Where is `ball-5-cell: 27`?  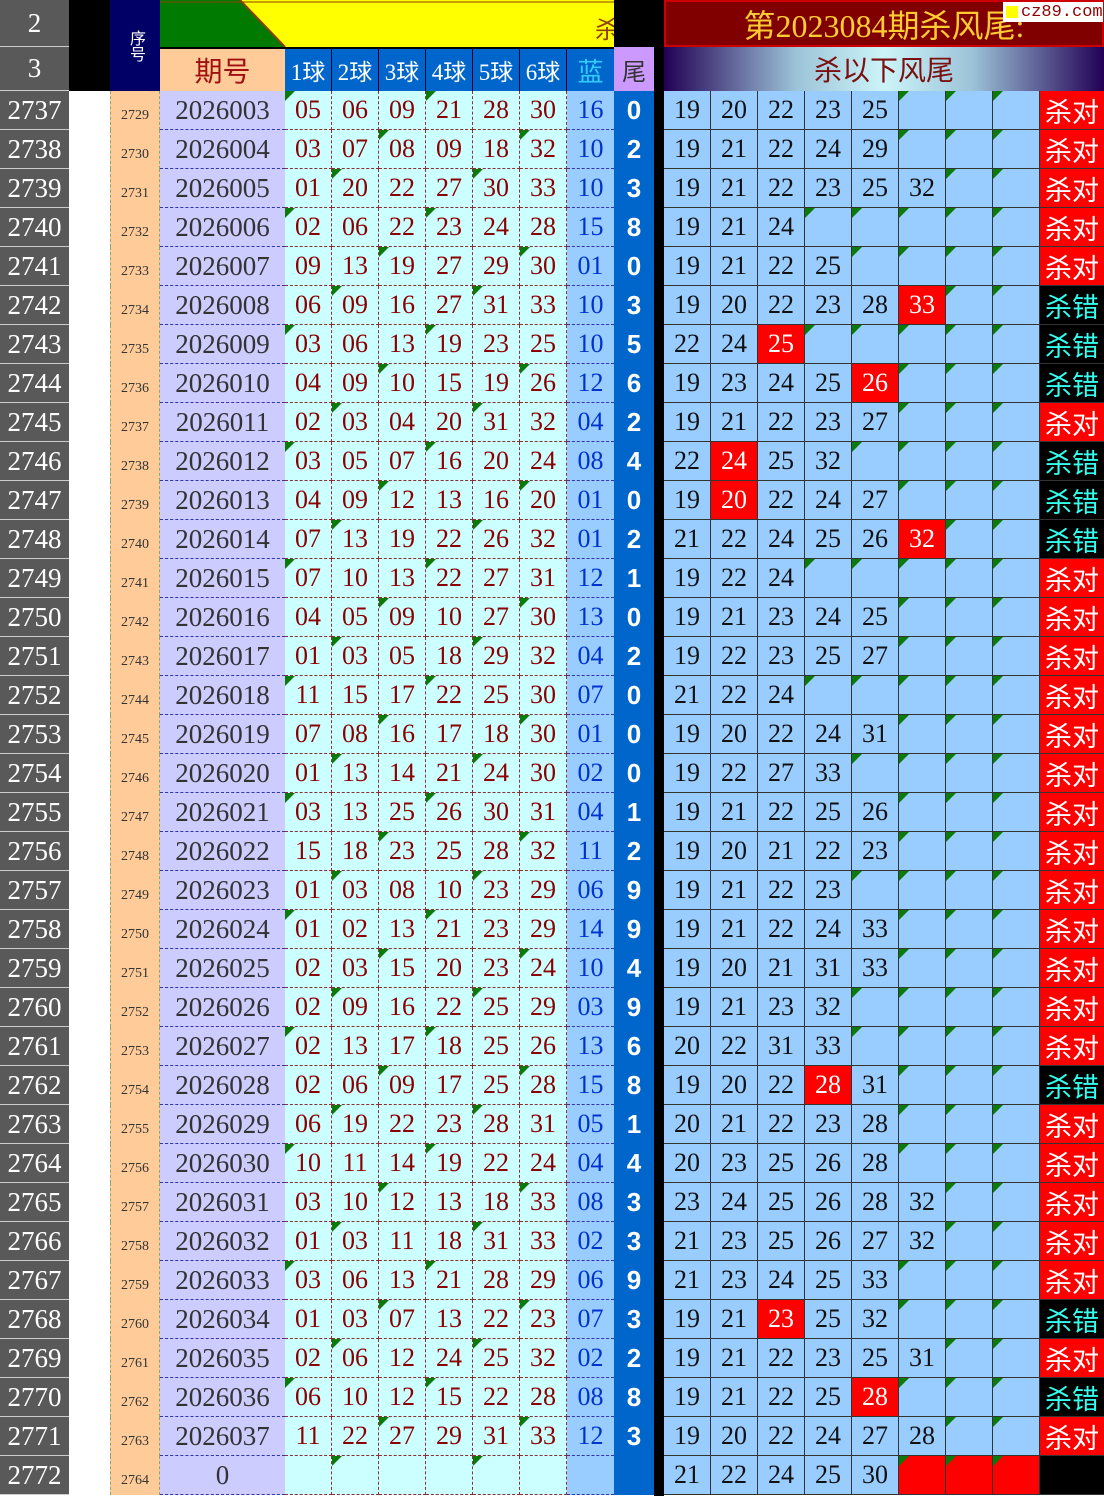
ball-5-cell: 27 is located at coordinates (496, 578).